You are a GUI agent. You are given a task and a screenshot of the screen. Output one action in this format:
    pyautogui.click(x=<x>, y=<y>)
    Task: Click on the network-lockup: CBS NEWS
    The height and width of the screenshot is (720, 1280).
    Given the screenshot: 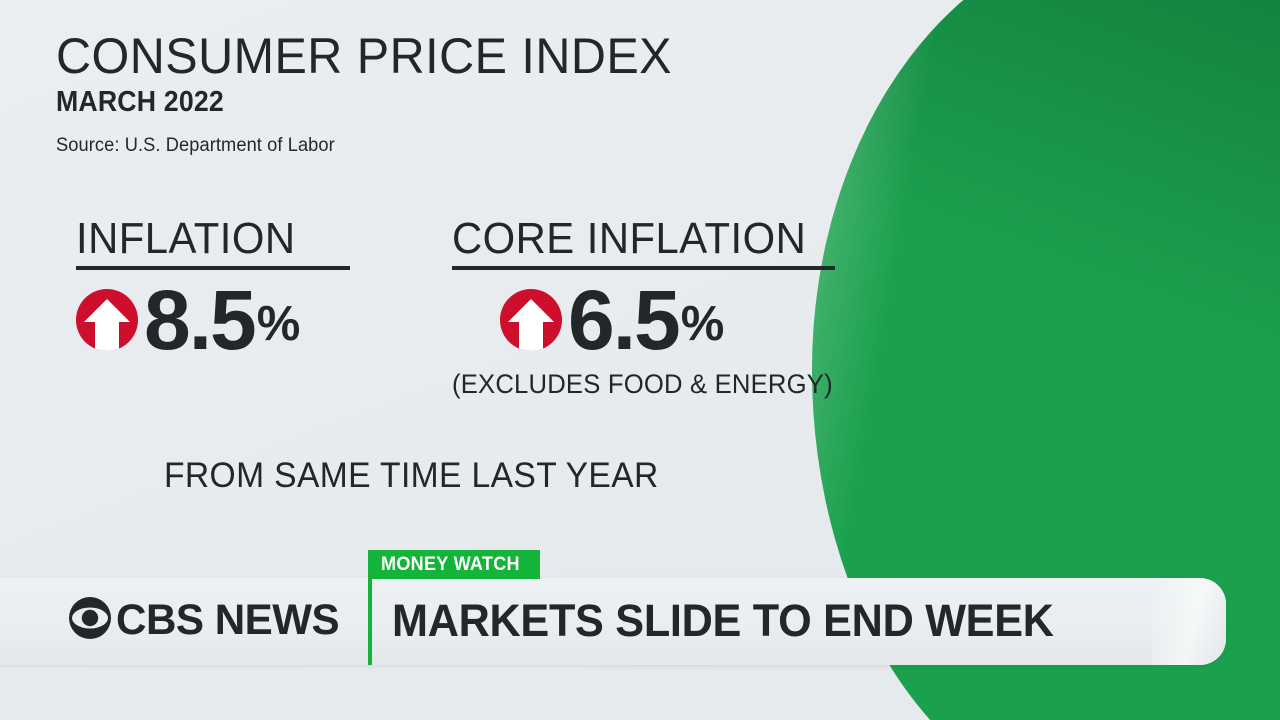 What is the action you would take?
    pyautogui.click(x=206, y=620)
    